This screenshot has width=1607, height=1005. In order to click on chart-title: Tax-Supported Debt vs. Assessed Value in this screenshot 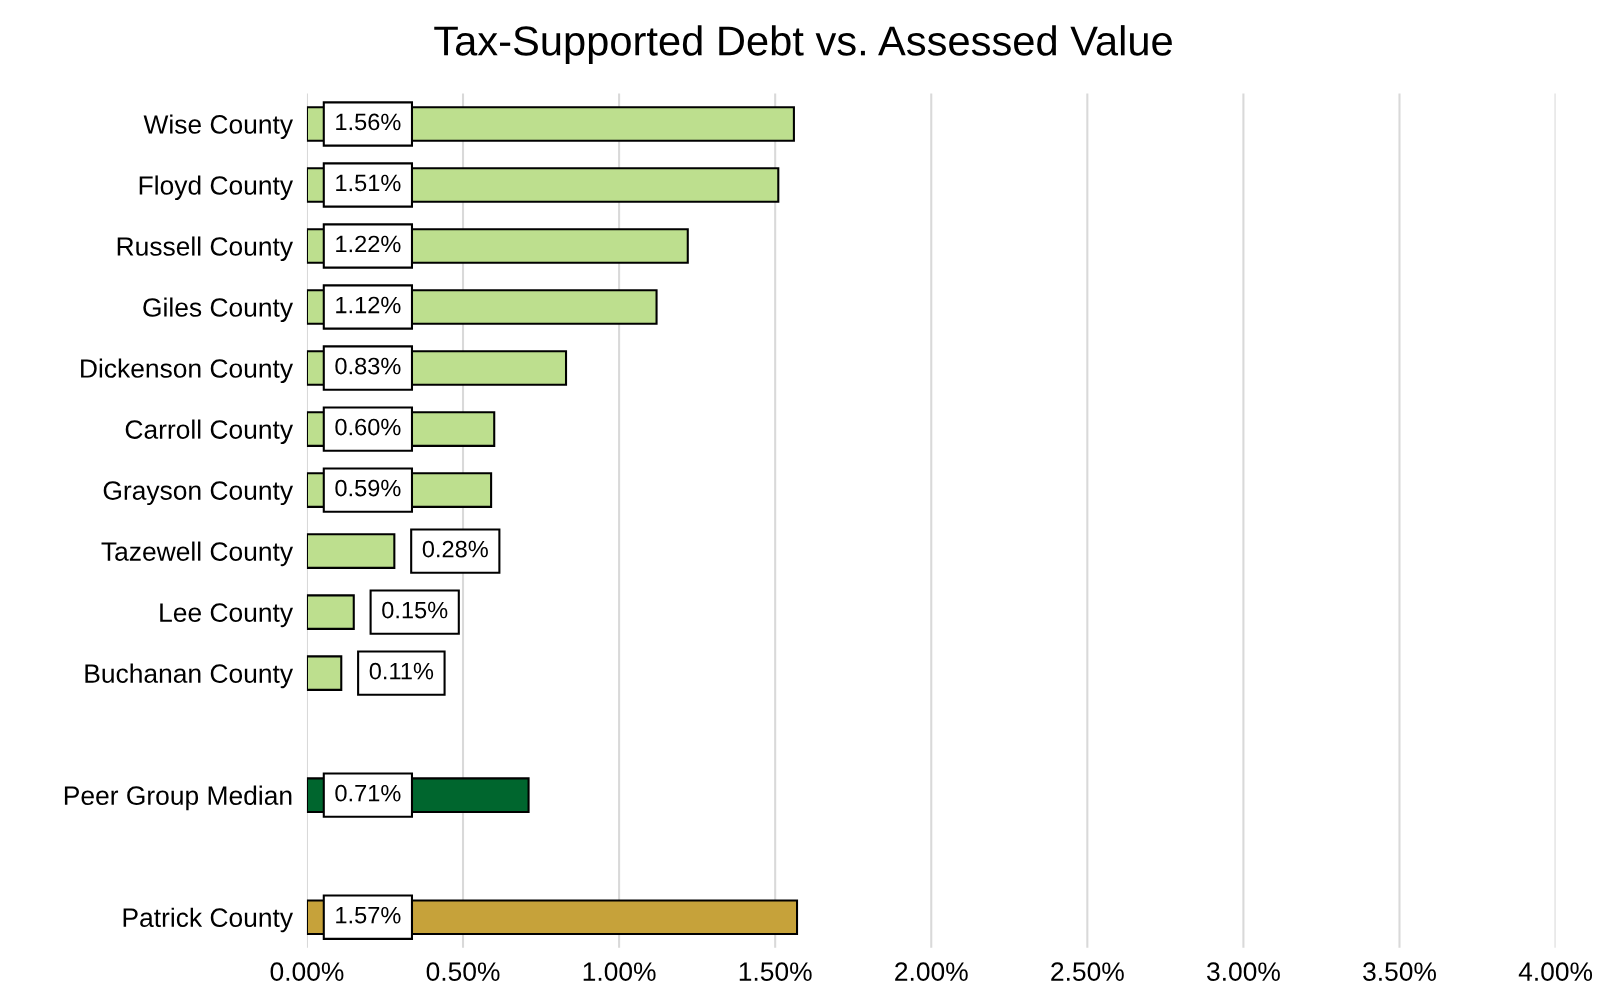, I will do `click(803, 44)`.